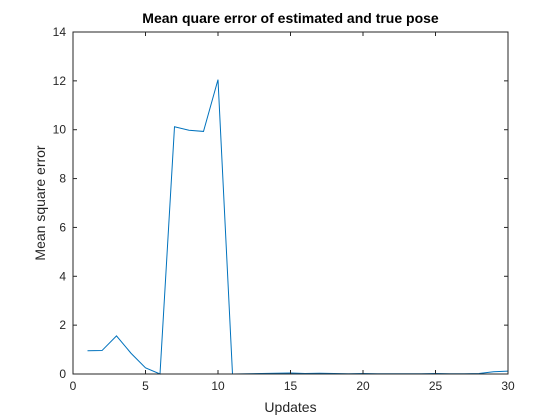 This screenshot has width=560, height=420. Describe the element at coordinates (62, 276) in the screenshot. I see `y-tick-label: 4` at that location.